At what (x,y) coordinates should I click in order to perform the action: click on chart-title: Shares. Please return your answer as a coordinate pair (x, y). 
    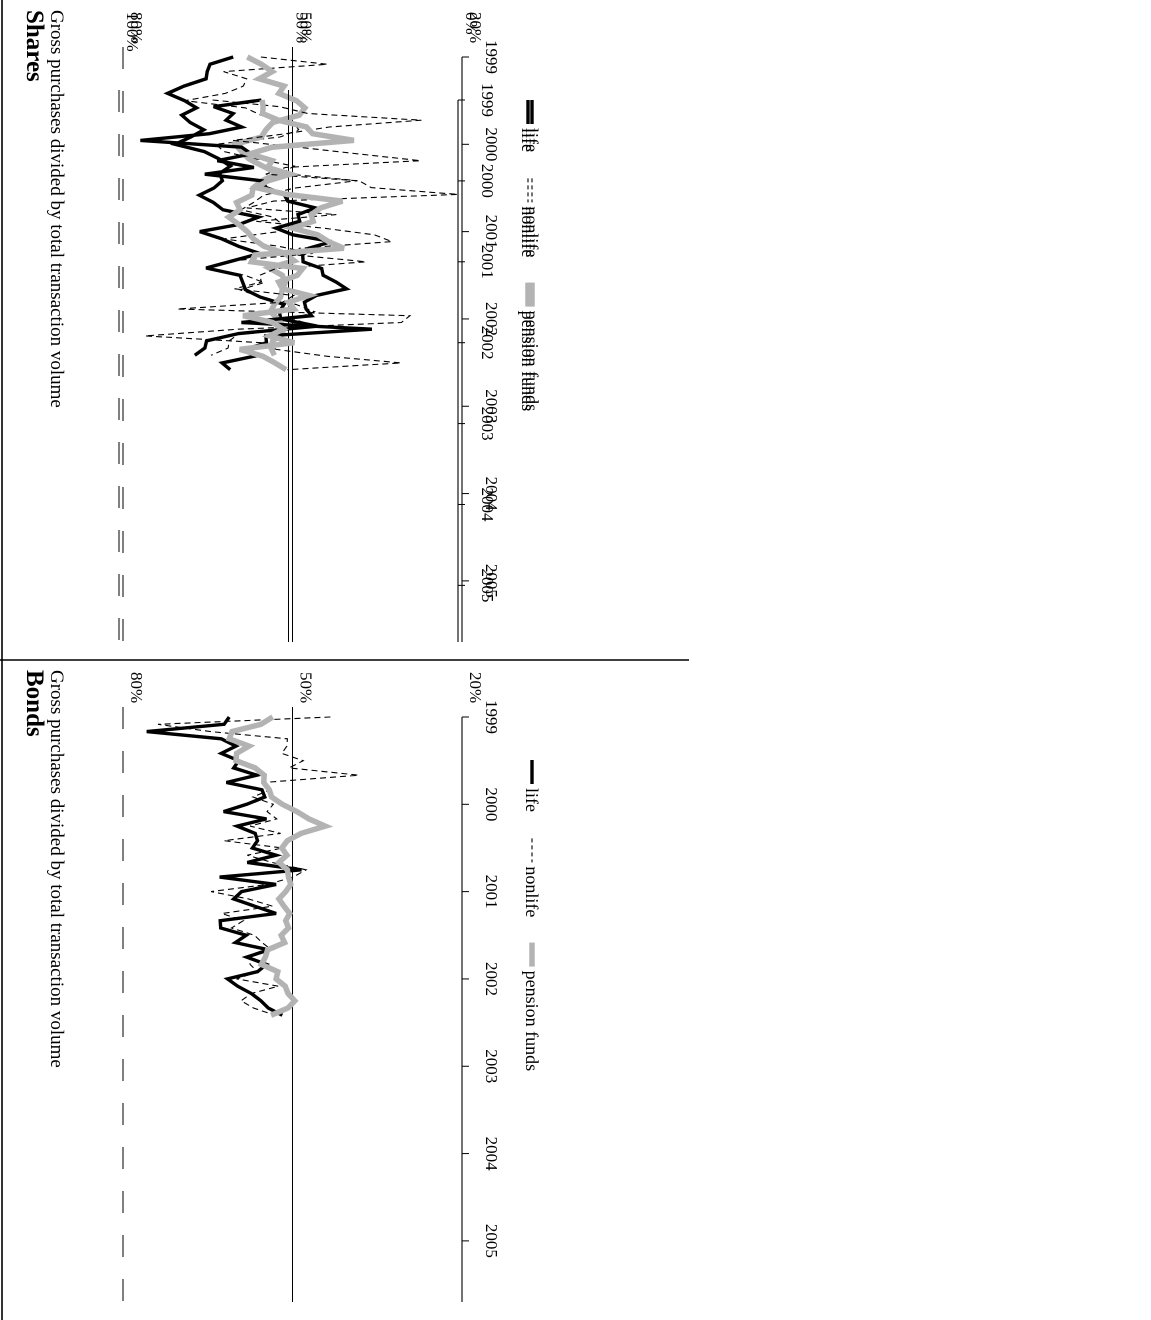
    Looking at the image, I should click on (34, 46).